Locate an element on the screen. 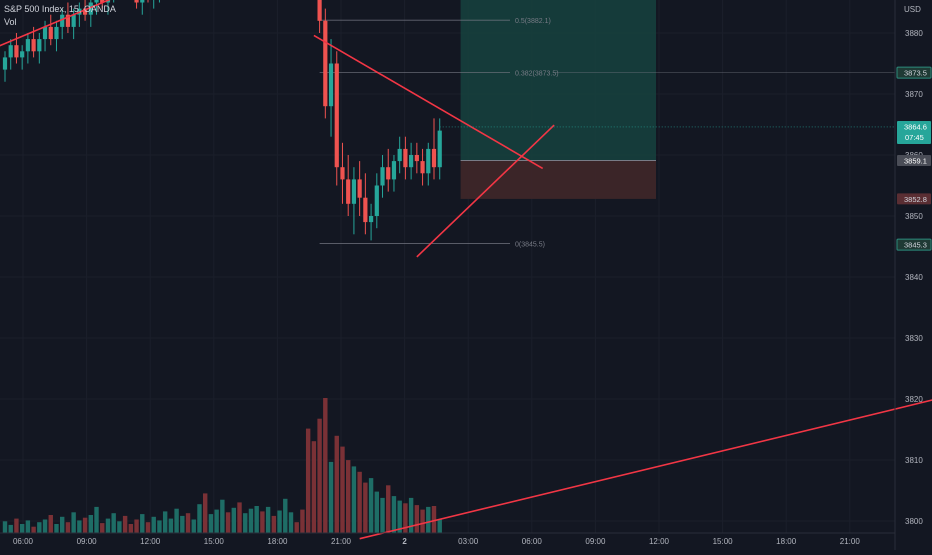 The width and height of the screenshot is (932, 555). price-tag-fib is located at coordinates (914, 244).